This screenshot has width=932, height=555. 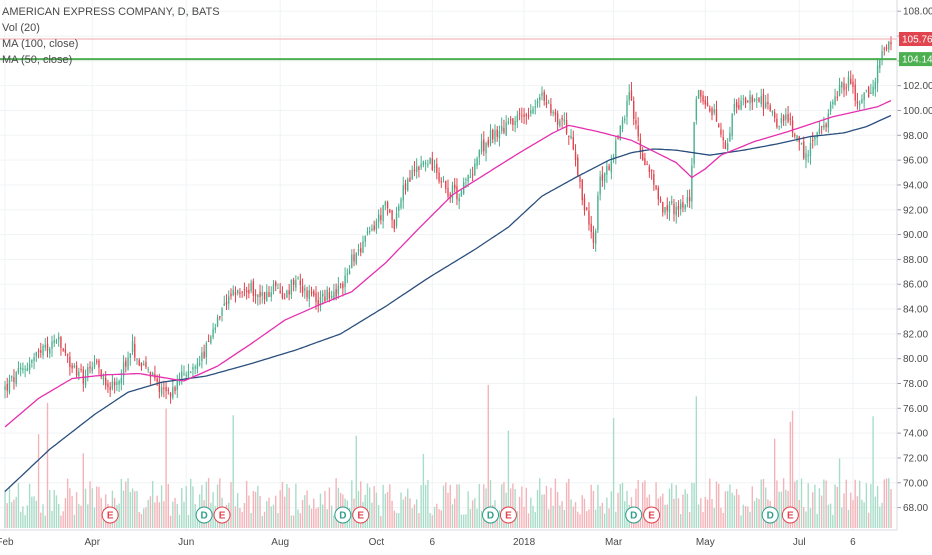 What do you see at coordinates (280, 542) in the screenshot?
I see `x-tick-label: Aug` at bounding box center [280, 542].